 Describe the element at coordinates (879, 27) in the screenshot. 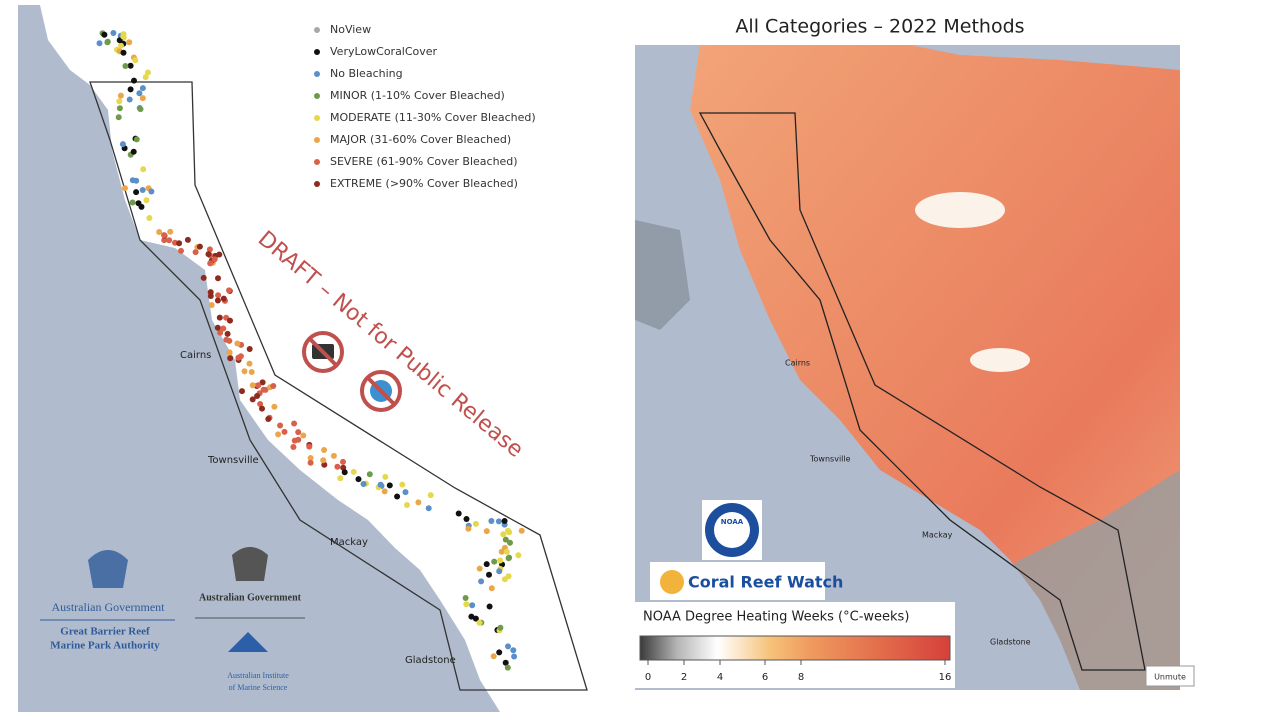

I see `map-title: All Categories – 2022 Methods` at that location.